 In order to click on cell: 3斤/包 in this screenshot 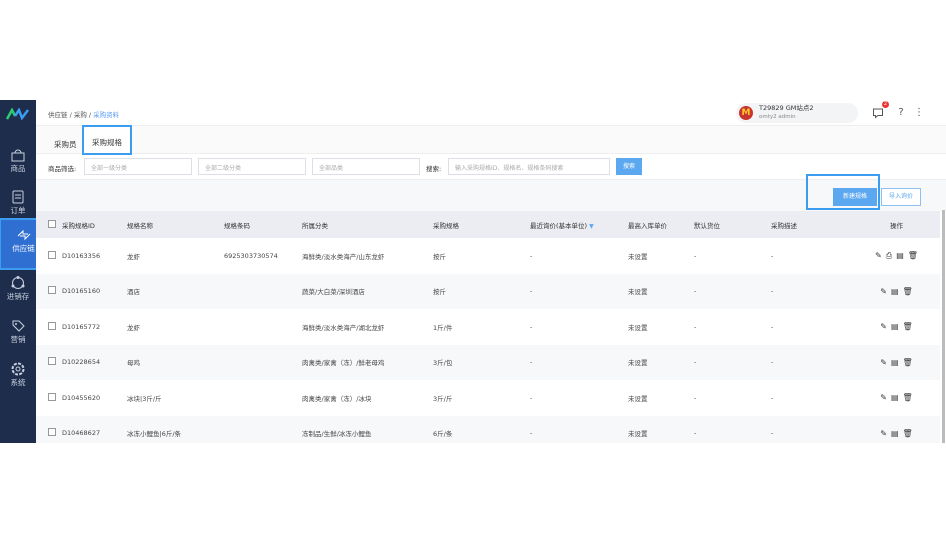, I will do `click(481, 362)`.